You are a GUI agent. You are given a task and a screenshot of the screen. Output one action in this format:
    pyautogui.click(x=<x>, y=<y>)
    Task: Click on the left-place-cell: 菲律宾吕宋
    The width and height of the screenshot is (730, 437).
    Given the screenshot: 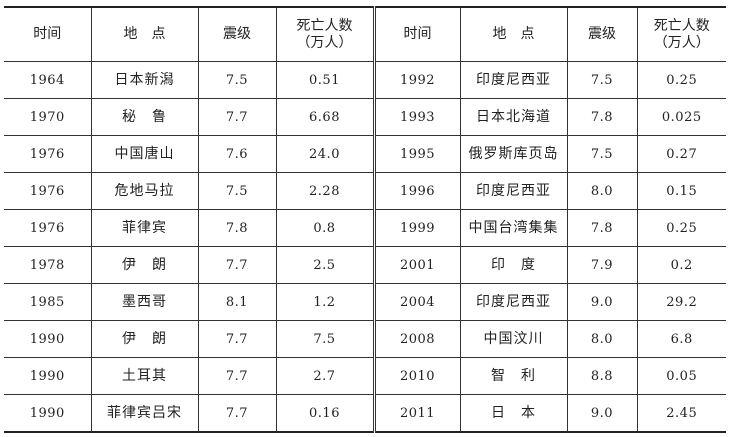 What is the action you would take?
    pyautogui.click(x=144, y=413)
    